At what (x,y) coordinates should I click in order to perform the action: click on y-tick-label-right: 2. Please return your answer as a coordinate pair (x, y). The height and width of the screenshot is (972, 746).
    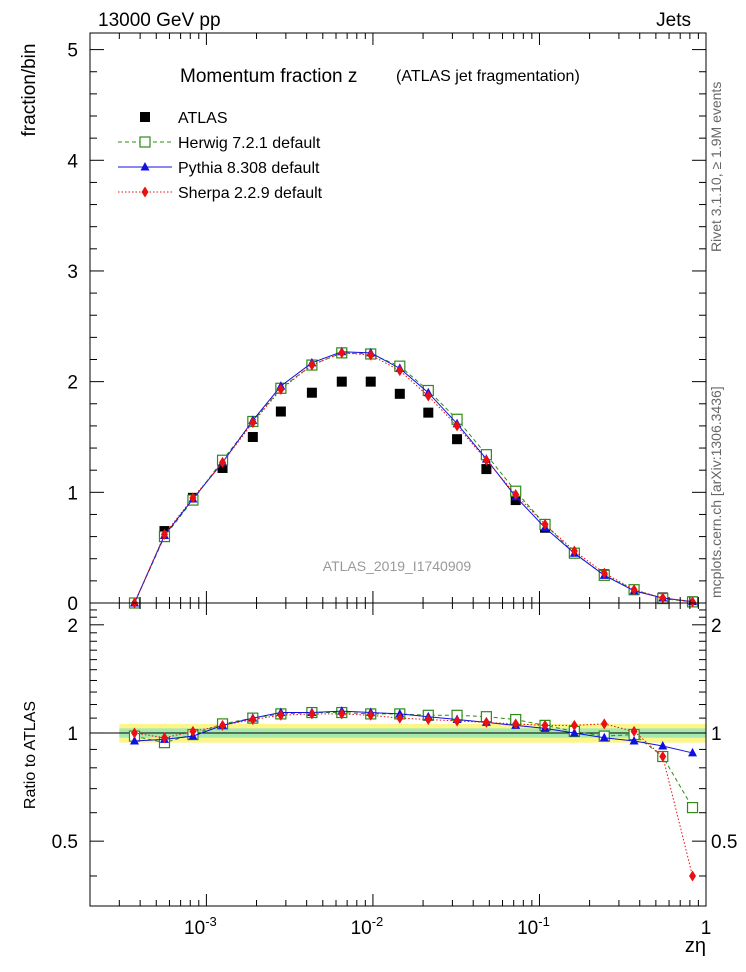
    Looking at the image, I should click on (716, 626).